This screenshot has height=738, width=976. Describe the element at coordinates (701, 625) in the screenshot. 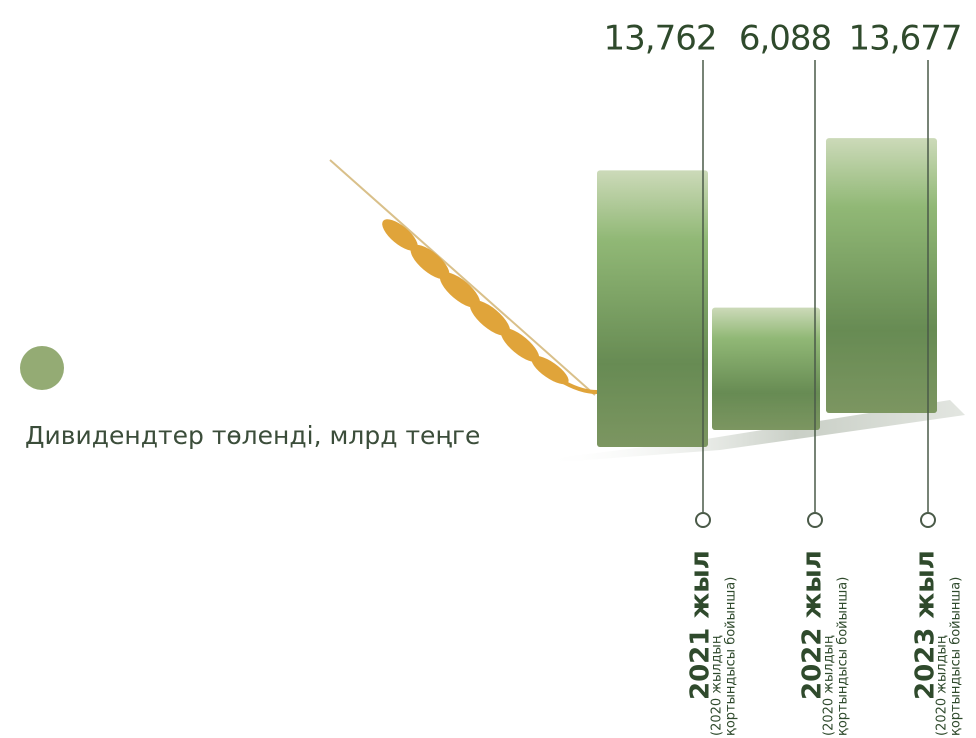

I see `category-label: 2021 жыл` at that location.